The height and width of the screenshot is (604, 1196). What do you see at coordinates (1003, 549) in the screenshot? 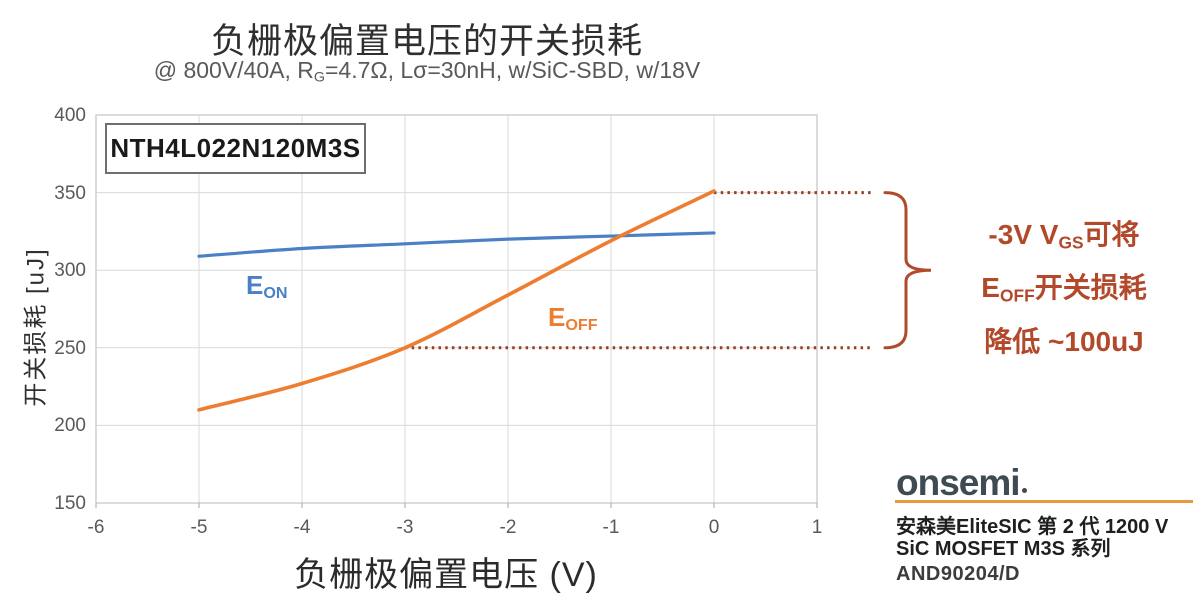
I see `footer-product-line2: SiC MOSFET M3S 系列` at bounding box center [1003, 549].